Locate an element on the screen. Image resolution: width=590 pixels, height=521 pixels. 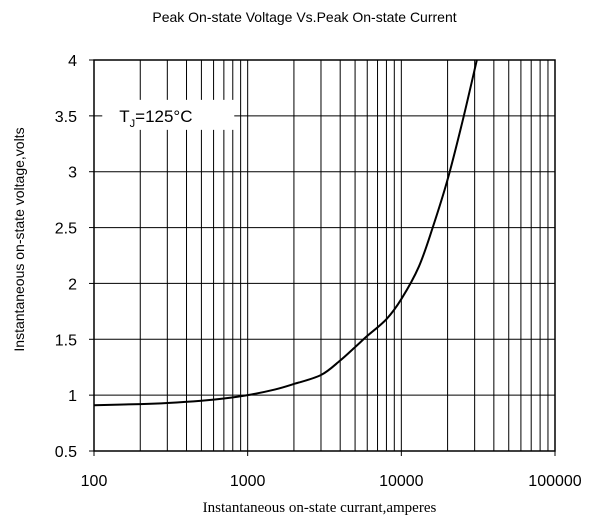
x-tick-label: 100 is located at coordinates (94, 481).